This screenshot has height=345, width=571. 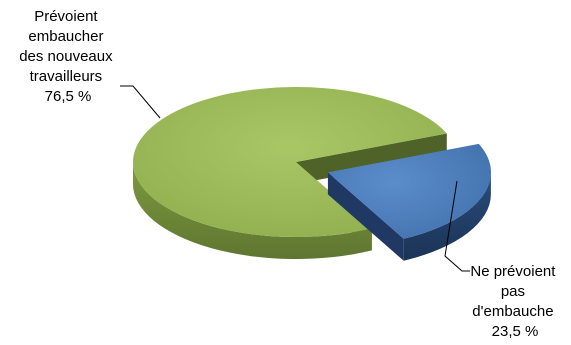 I want to click on label-embaucher-line: des nouveaux, so click(x=66, y=56).